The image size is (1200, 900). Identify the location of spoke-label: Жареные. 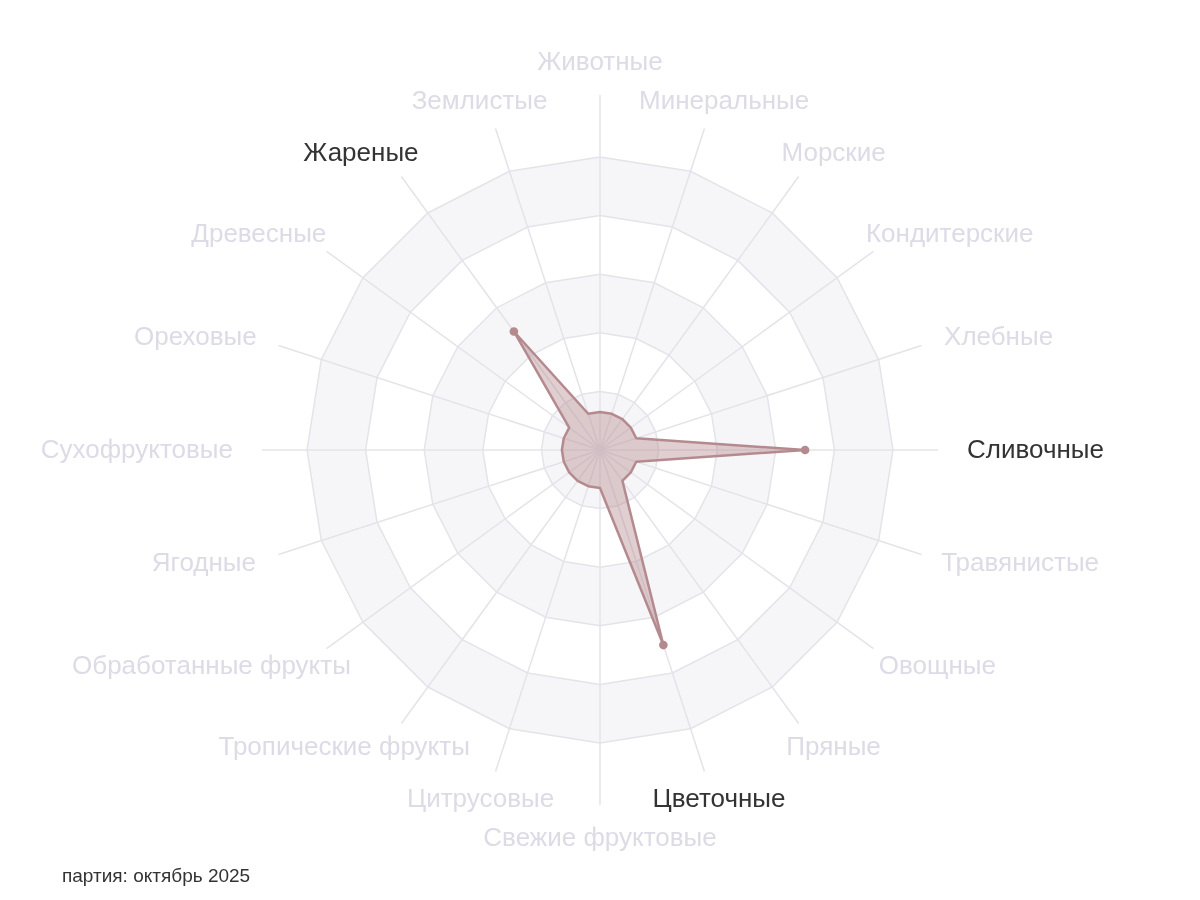
(361, 152).